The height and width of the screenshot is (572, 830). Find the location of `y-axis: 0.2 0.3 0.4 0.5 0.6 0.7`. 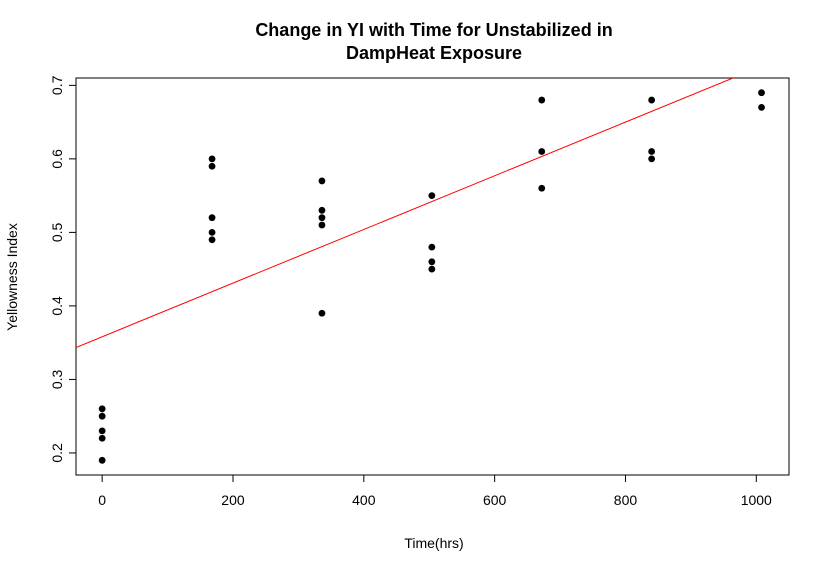

y-axis: 0.2 0.3 0.4 0.5 0.6 0.7 is located at coordinates (62, 269).